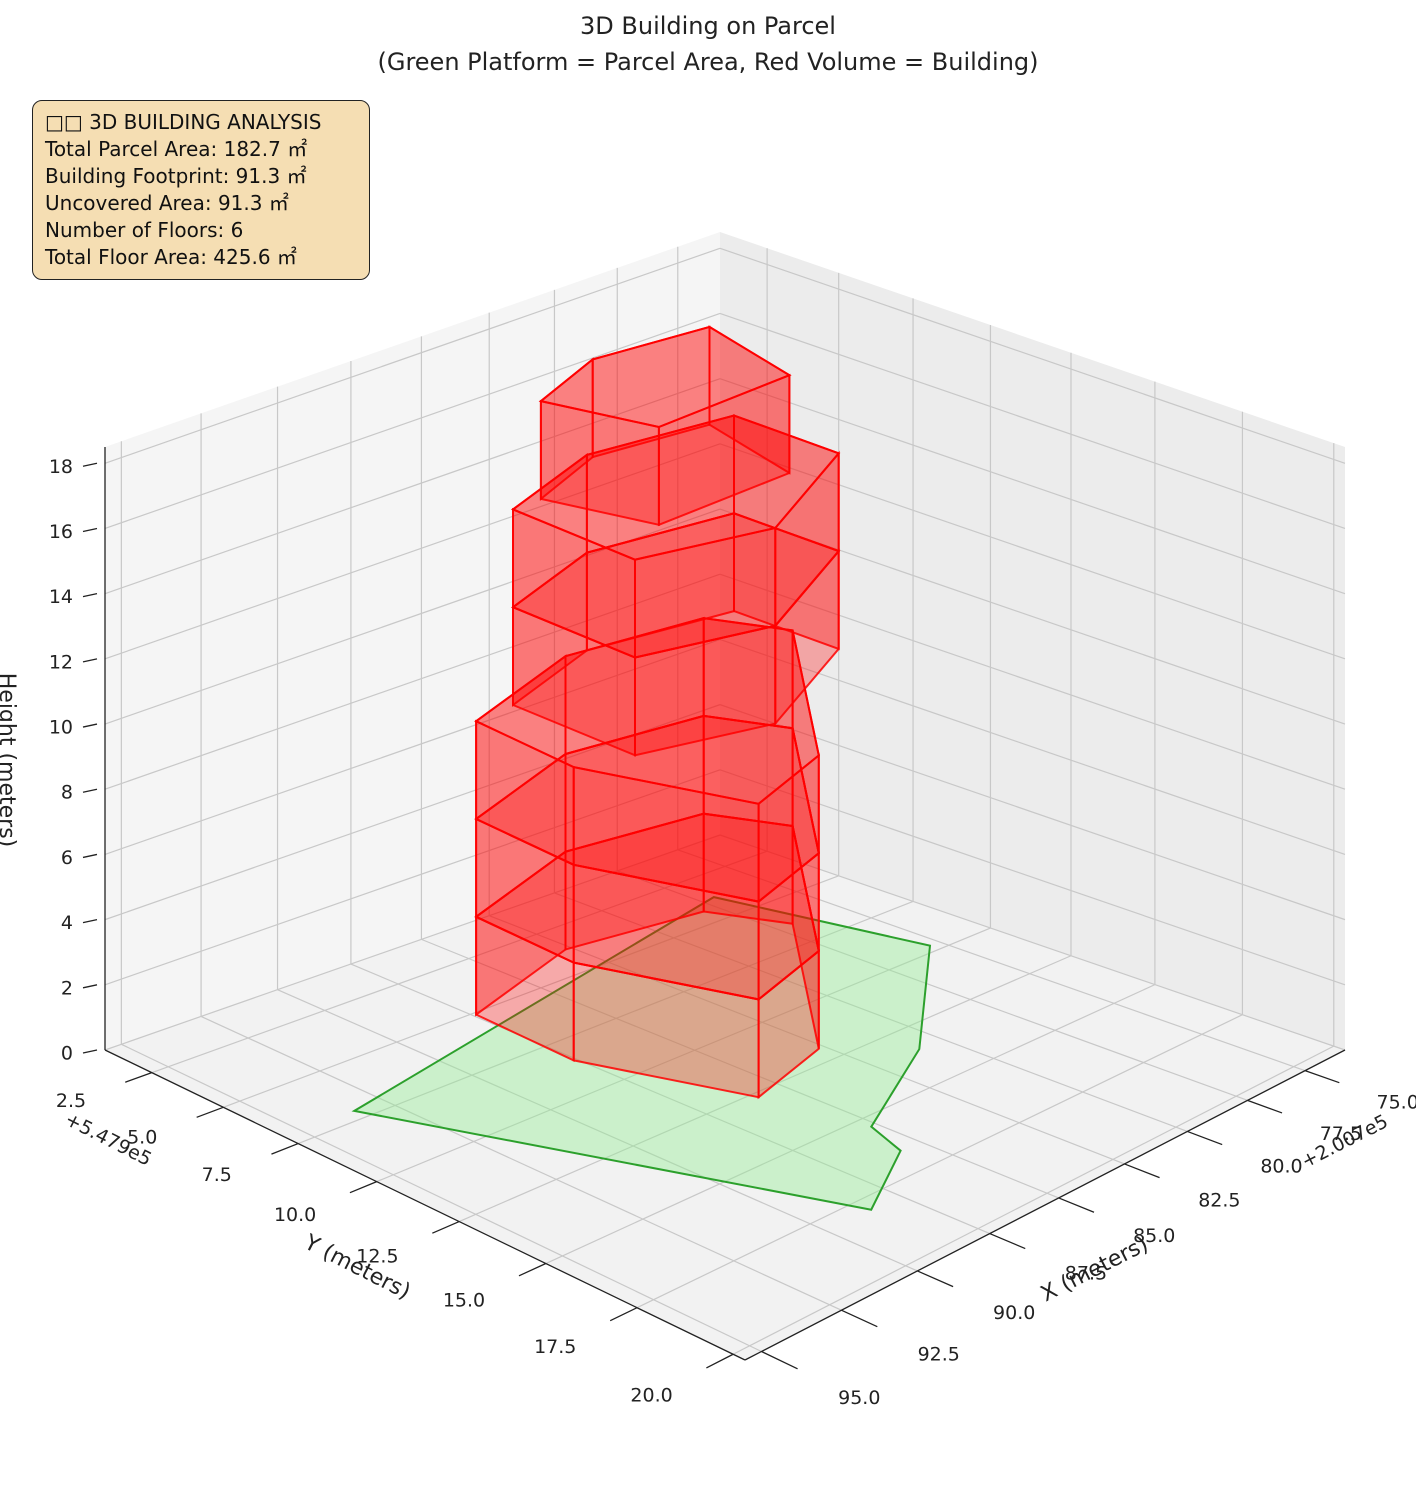 This screenshot has height=1486, width=1416. I want to click on y-tick-label: 15.0, so click(464, 1300).